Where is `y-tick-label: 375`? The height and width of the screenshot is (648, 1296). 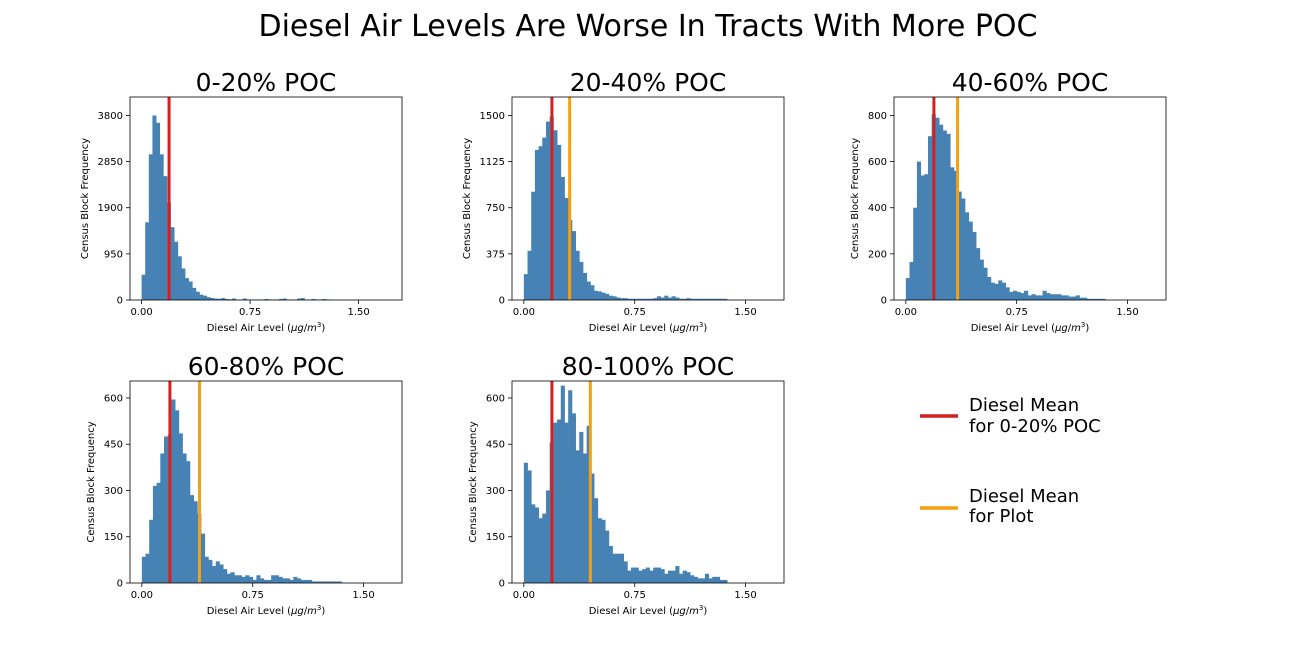
y-tick-label: 375 is located at coordinates (495, 254).